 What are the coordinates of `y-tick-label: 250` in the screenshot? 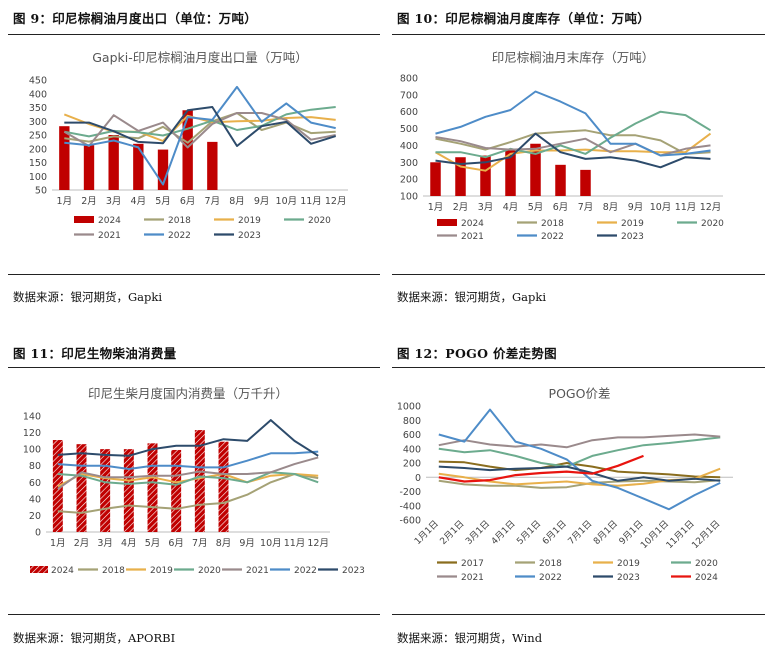 It's located at (38, 136).